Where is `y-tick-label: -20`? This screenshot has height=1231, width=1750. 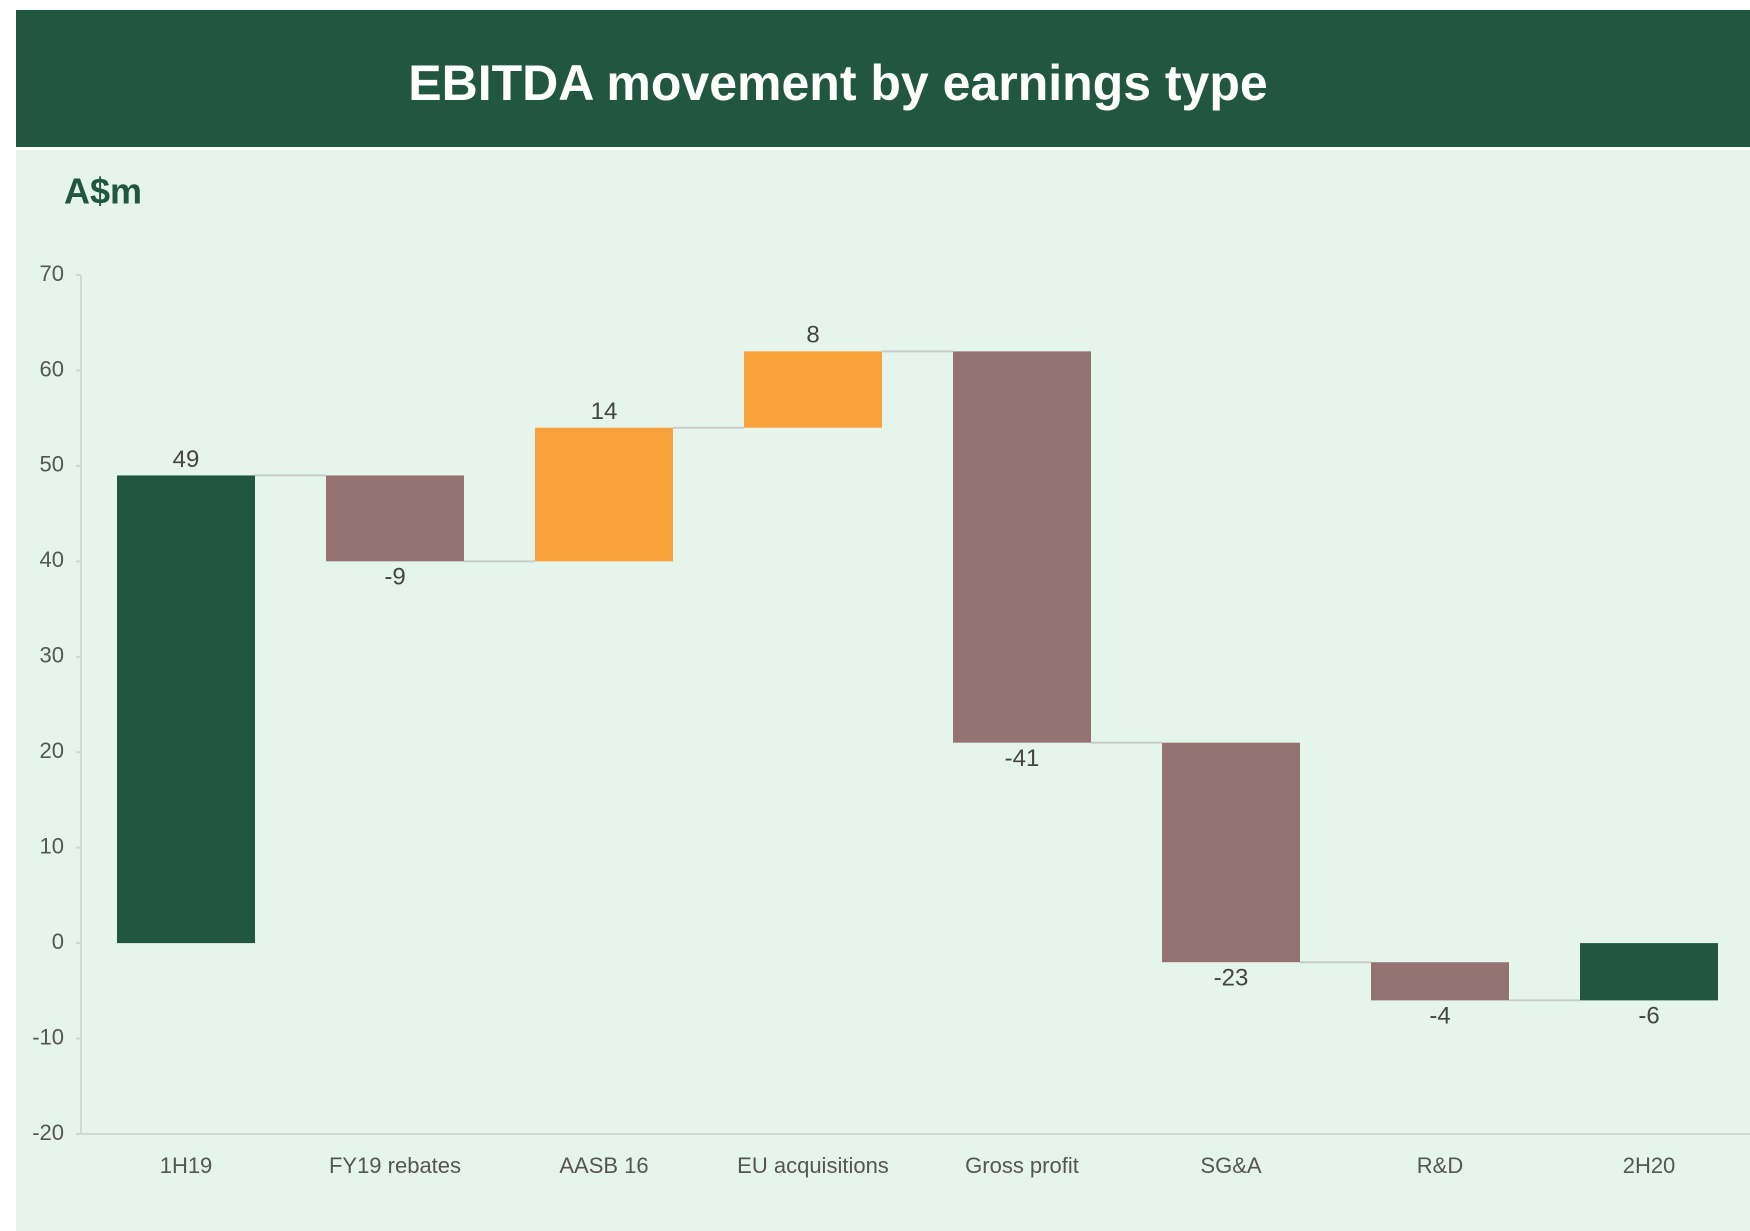
y-tick-label: -20 is located at coordinates (48, 1132).